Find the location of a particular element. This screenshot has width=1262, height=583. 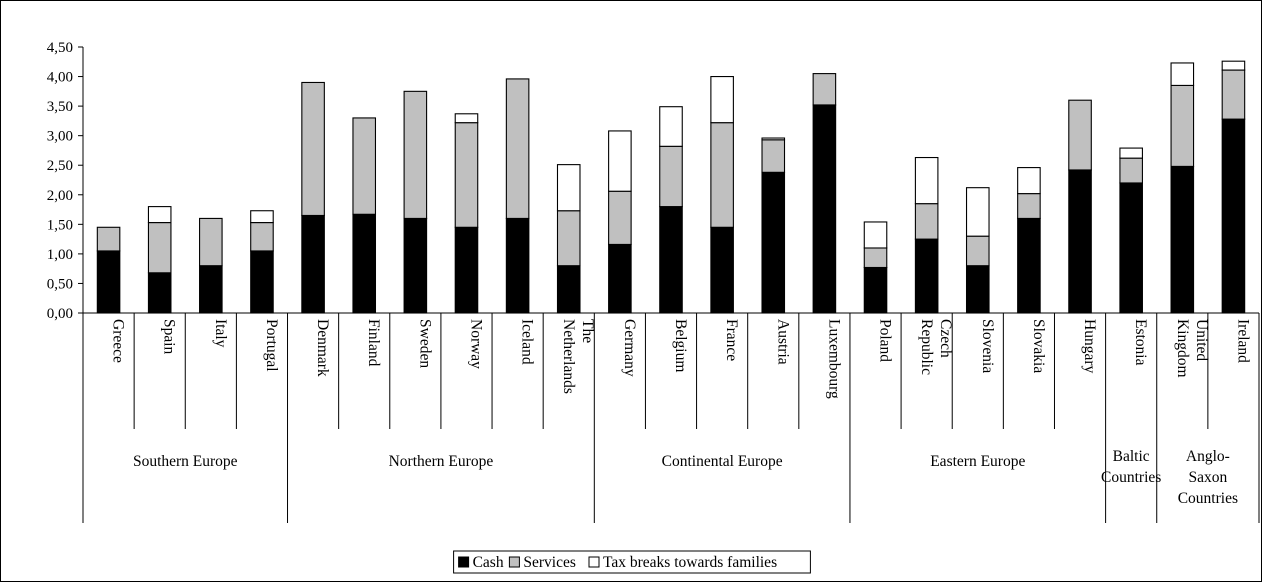

category-label: Austria is located at coordinates (782, 342).